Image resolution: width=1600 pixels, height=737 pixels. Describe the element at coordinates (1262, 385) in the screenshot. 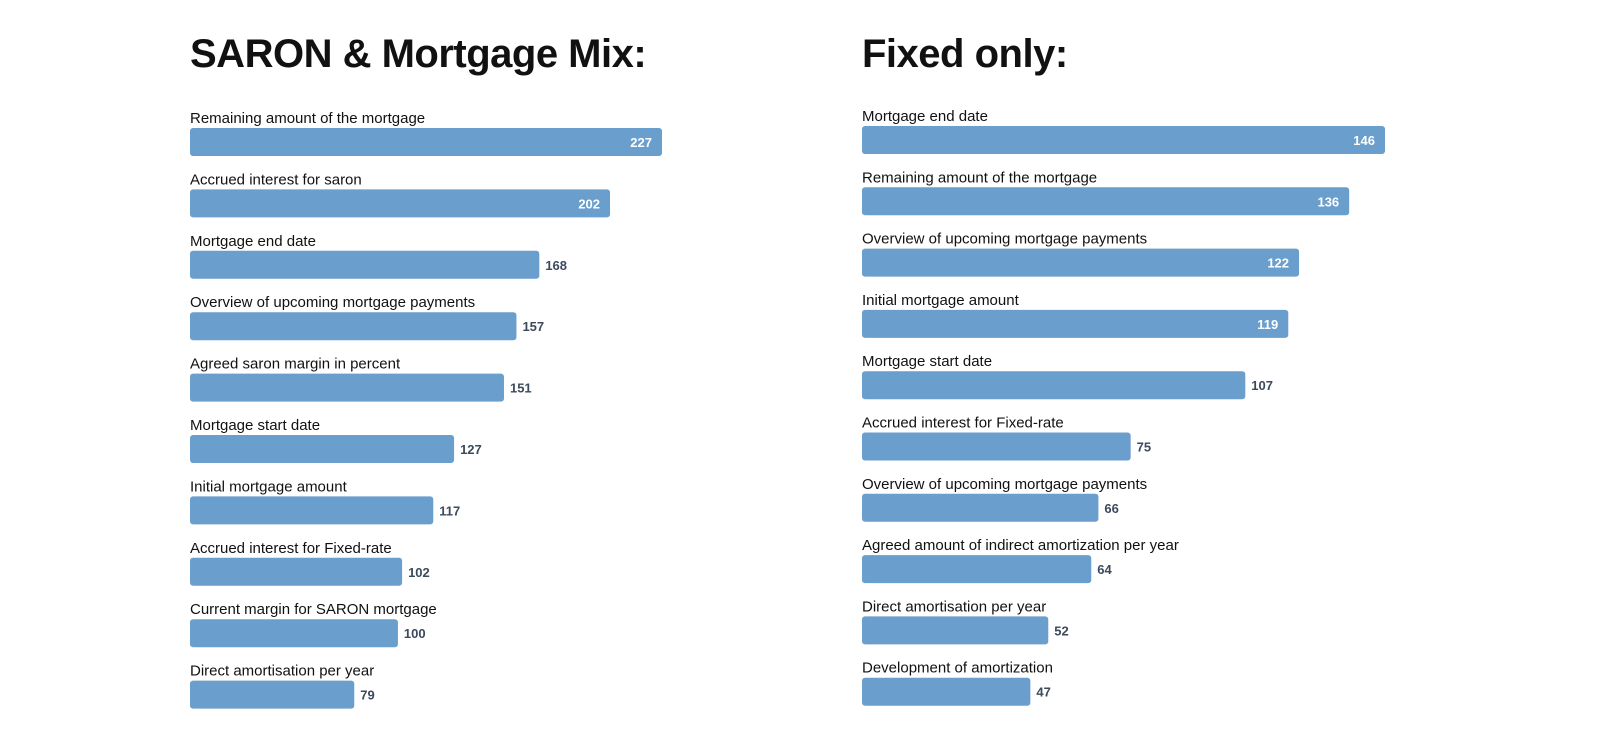

I see `value-label: 107` at that location.